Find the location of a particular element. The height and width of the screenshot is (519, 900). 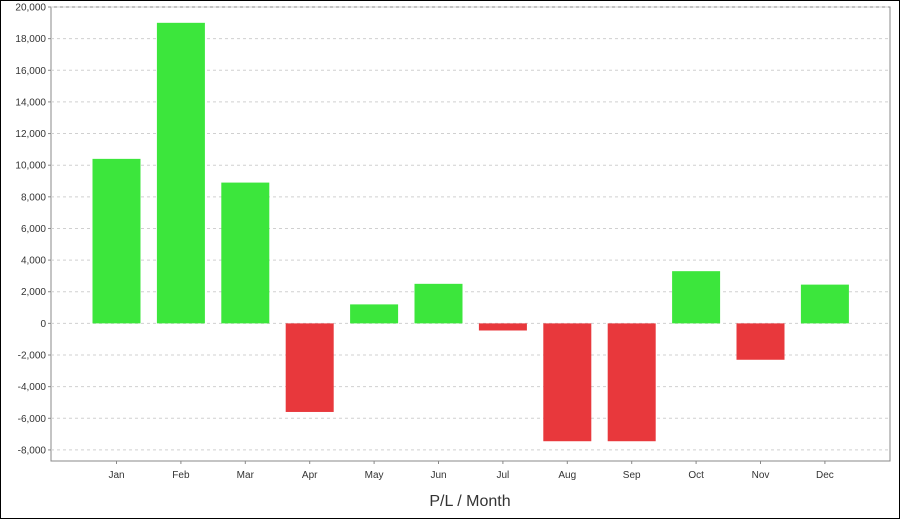

bar-jul is located at coordinates (502, 327).